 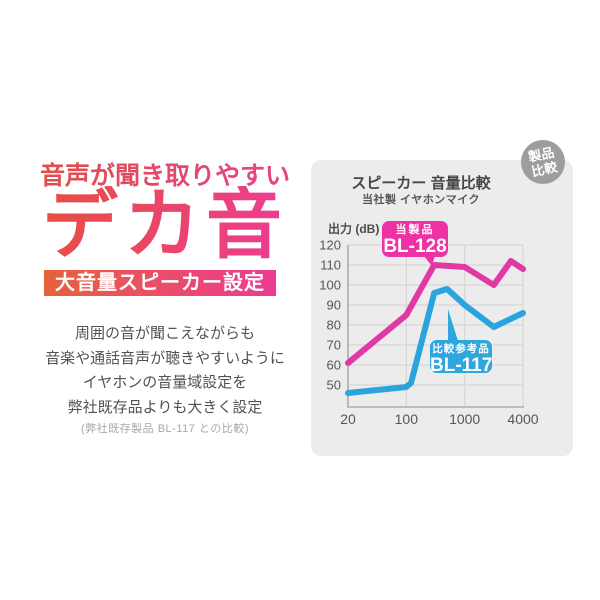 What do you see at coordinates (330, 245) in the screenshot?
I see `svg-text: 120` at bounding box center [330, 245].